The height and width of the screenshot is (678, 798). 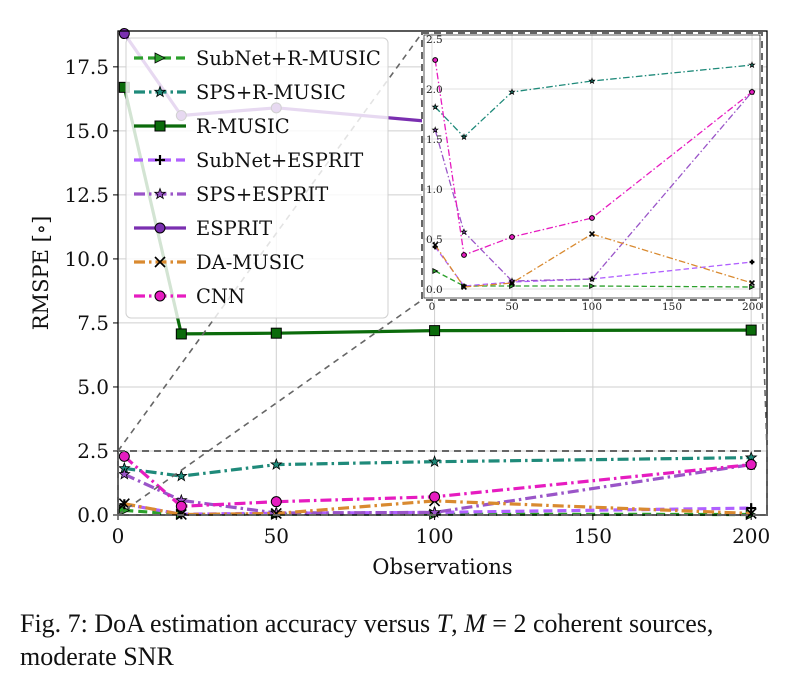 What do you see at coordinates (86, 259) in the screenshot?
I see `y-tick-label: 10.0` at bounding box center [86, 259].